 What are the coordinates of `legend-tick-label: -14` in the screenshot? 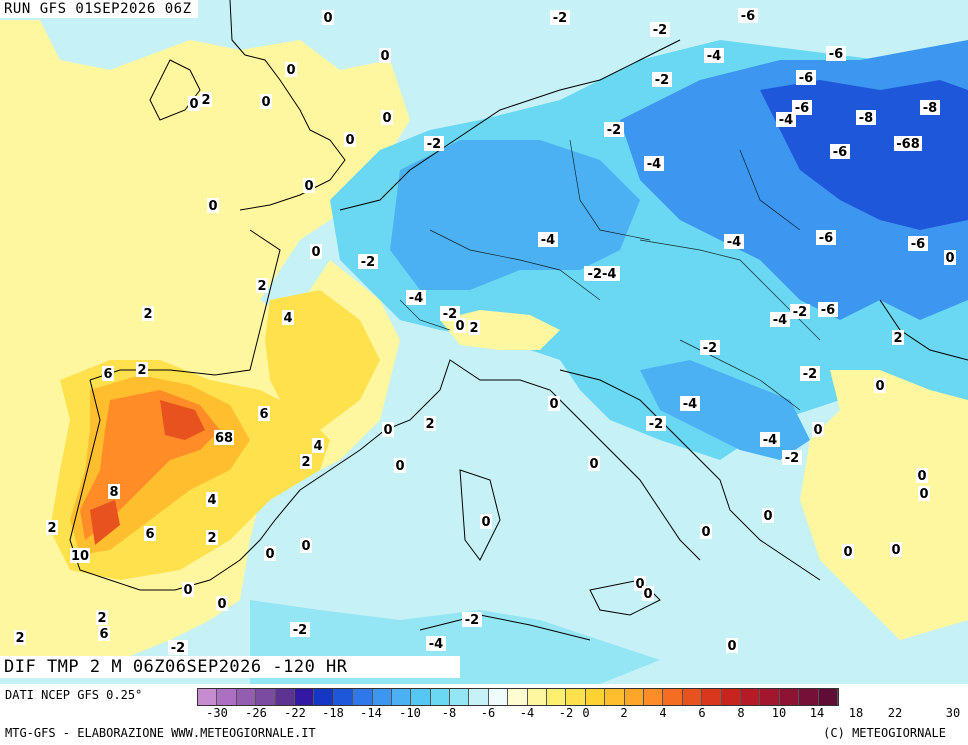 It's located at (371, 713).